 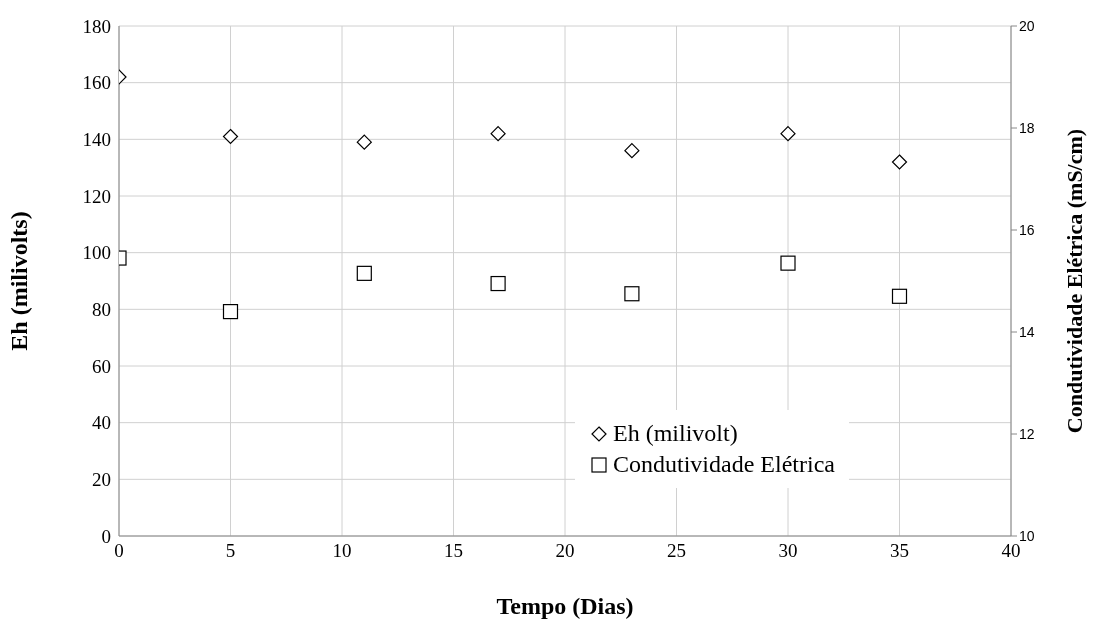 I want to click on y-tick-label: 20, so click(x=101, y=480).